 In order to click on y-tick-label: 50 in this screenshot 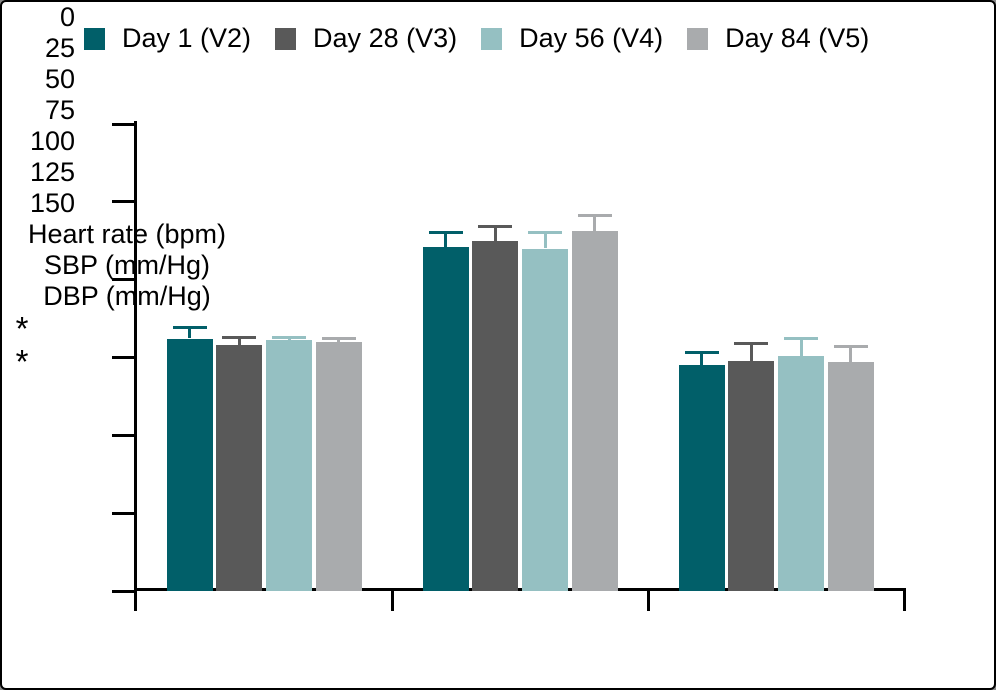, I will do `click(59, 79)`.